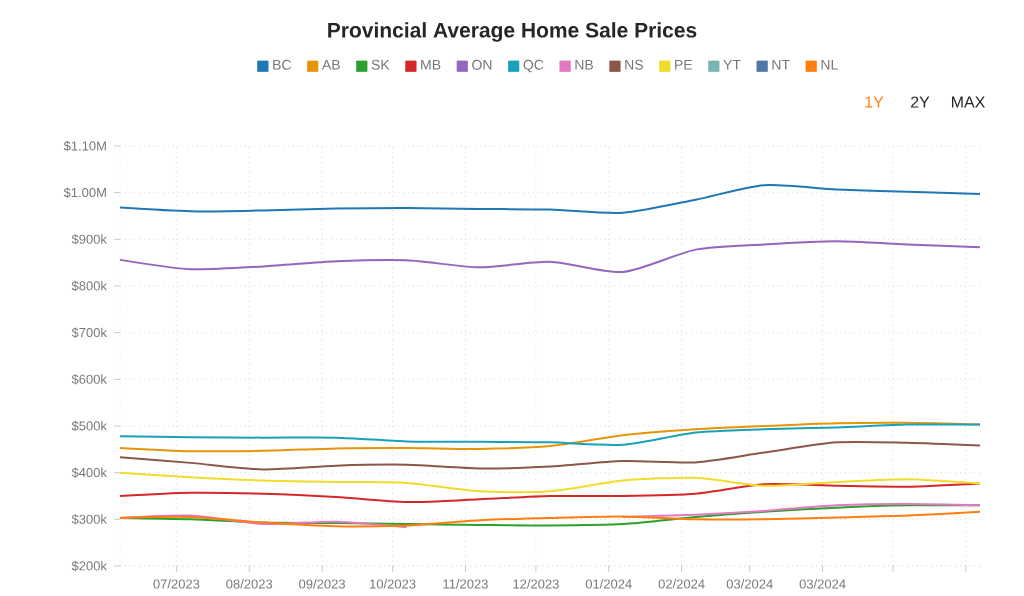  What do you see at coordinates (512, 32) in the screenshot?
I see `chart-title: Provincial Average Home Sale Prices` at bounding box center [512, 32].